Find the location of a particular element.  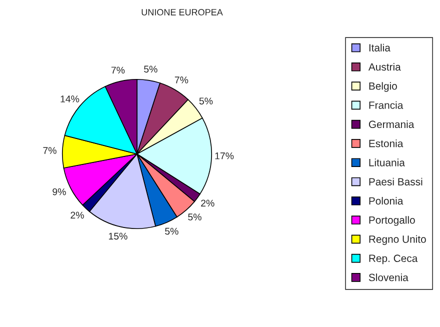

legend-label: Paesi Bassi is located at coordinates (395, 182).